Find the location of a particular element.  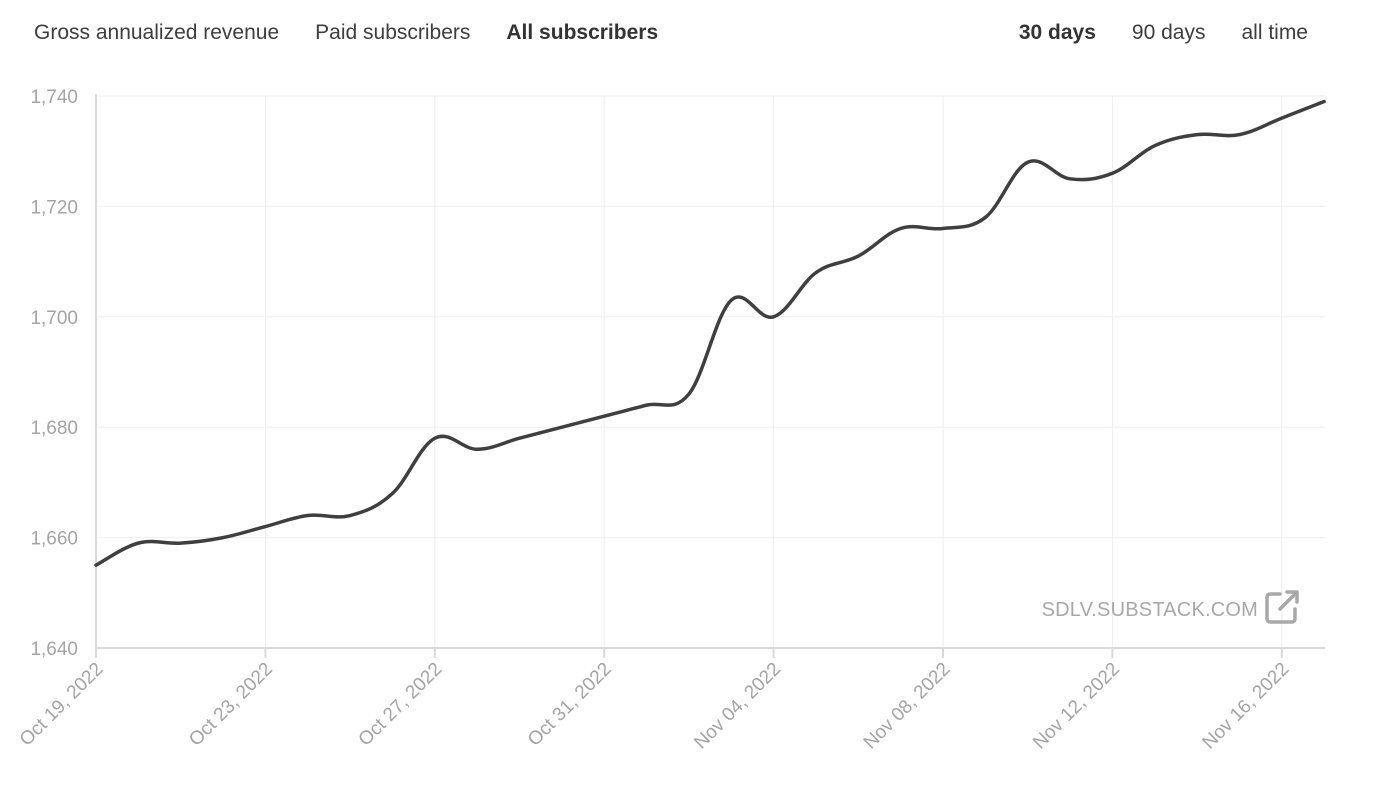

y-tick-label: 1,720 is located at coordinates (54, 207).